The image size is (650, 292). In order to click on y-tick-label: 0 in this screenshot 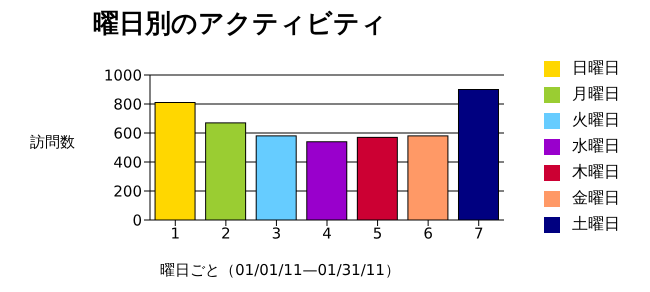, I will do `click(137, 220)`.